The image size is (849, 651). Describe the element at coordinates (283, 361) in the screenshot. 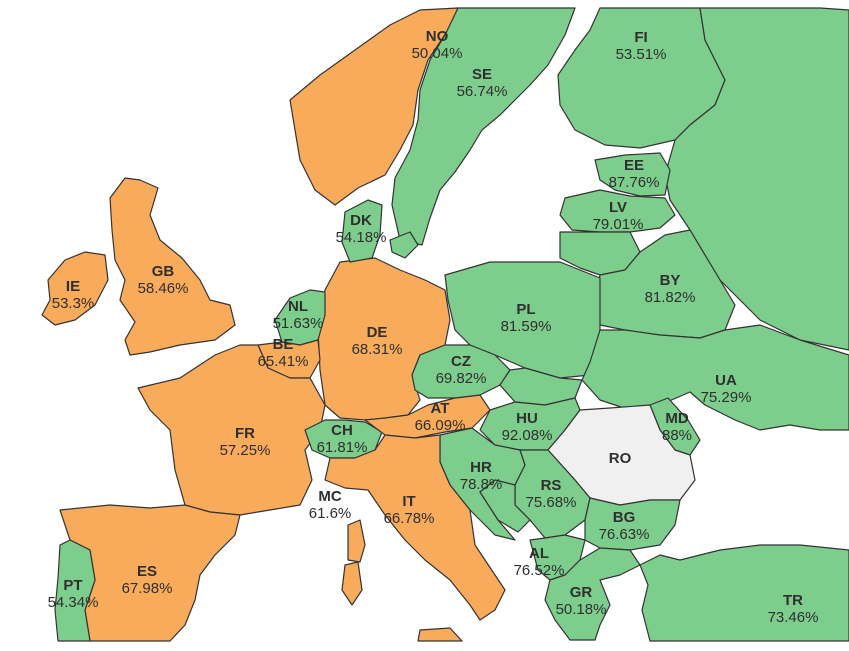

I see `country-percentage: 65.41%` at that location.